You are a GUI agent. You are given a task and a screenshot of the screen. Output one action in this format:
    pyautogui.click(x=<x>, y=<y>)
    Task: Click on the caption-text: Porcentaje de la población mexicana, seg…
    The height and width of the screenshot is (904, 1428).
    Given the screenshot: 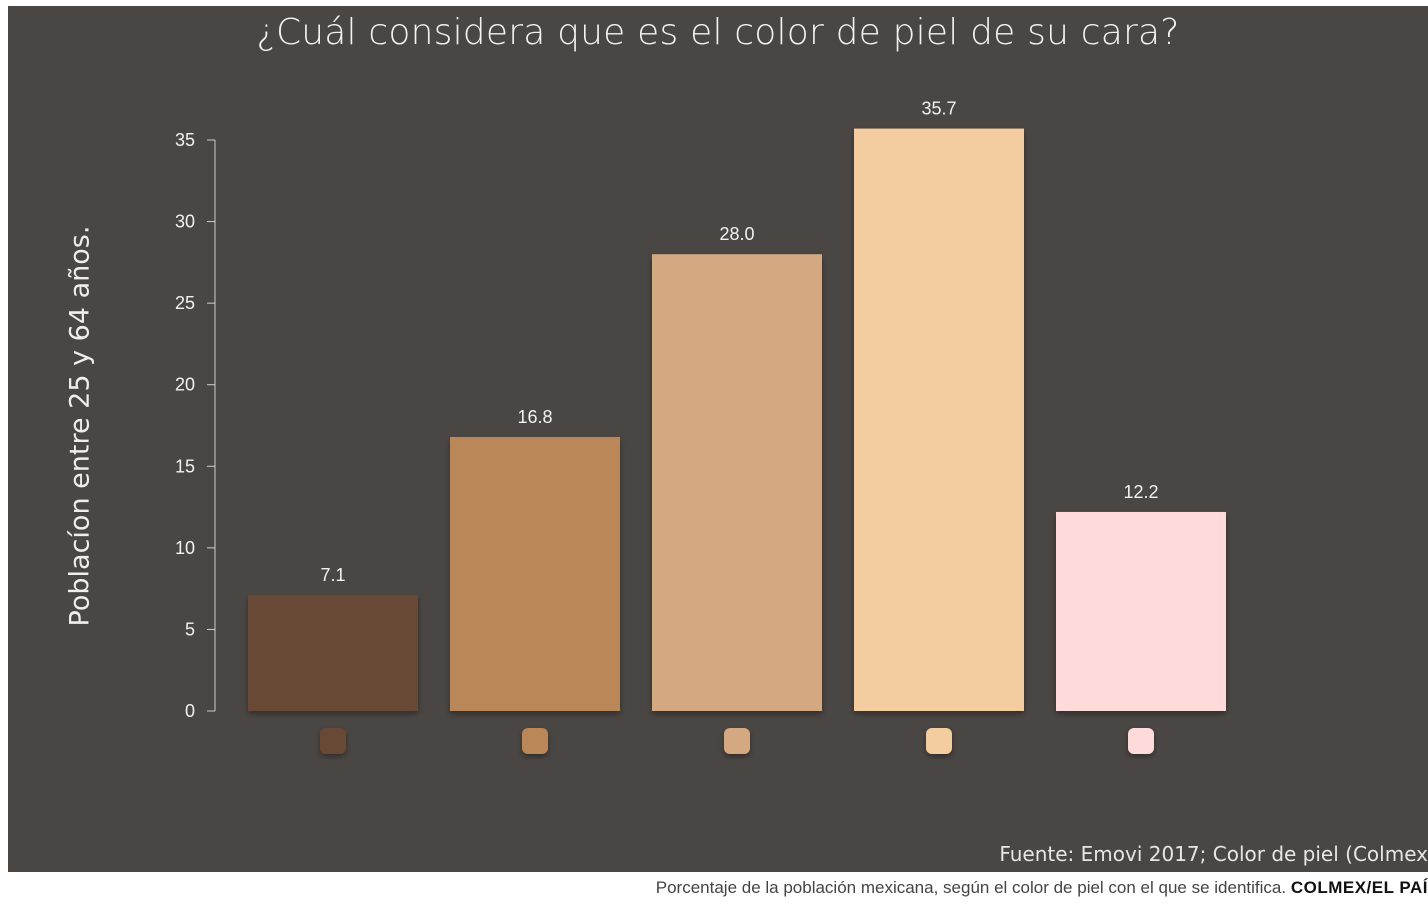 What is the action you would take?
    pyautogui.click(x=973, y=887)
    